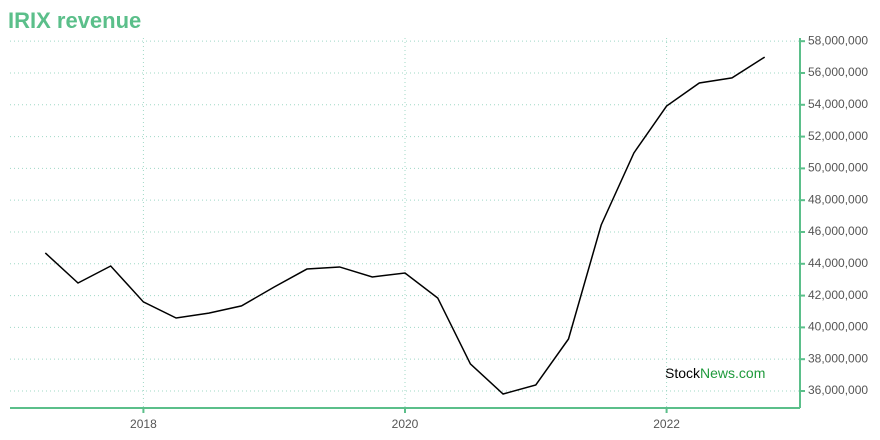  I want to click on y-tick-label: 42,000,000, so click(838, 295).